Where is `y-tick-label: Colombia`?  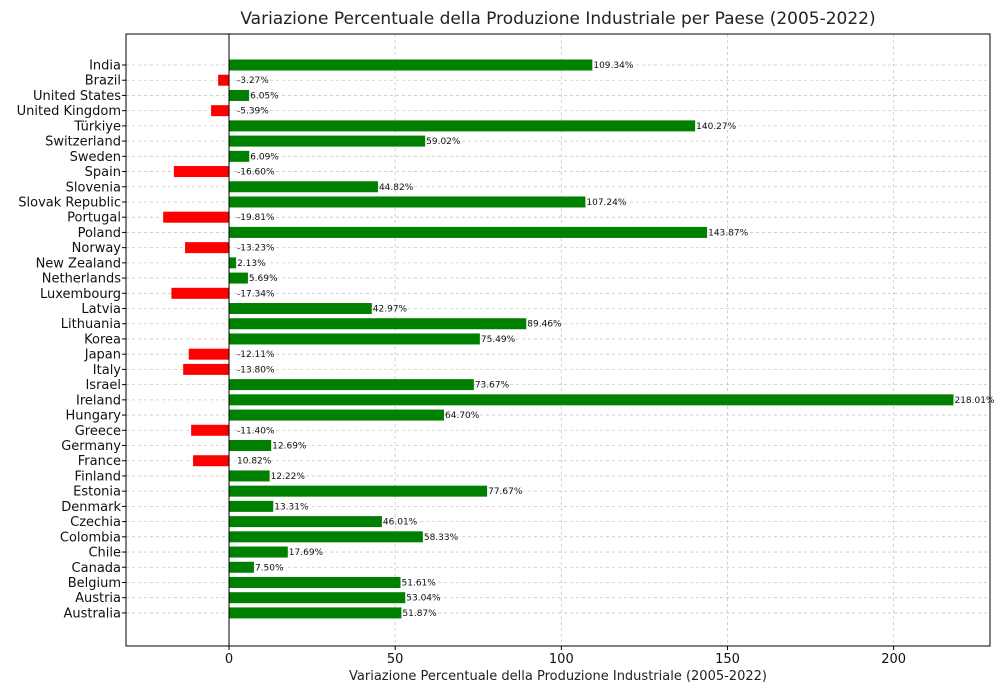
y-tick-label: Colombia is located at coordinates (90, 537).